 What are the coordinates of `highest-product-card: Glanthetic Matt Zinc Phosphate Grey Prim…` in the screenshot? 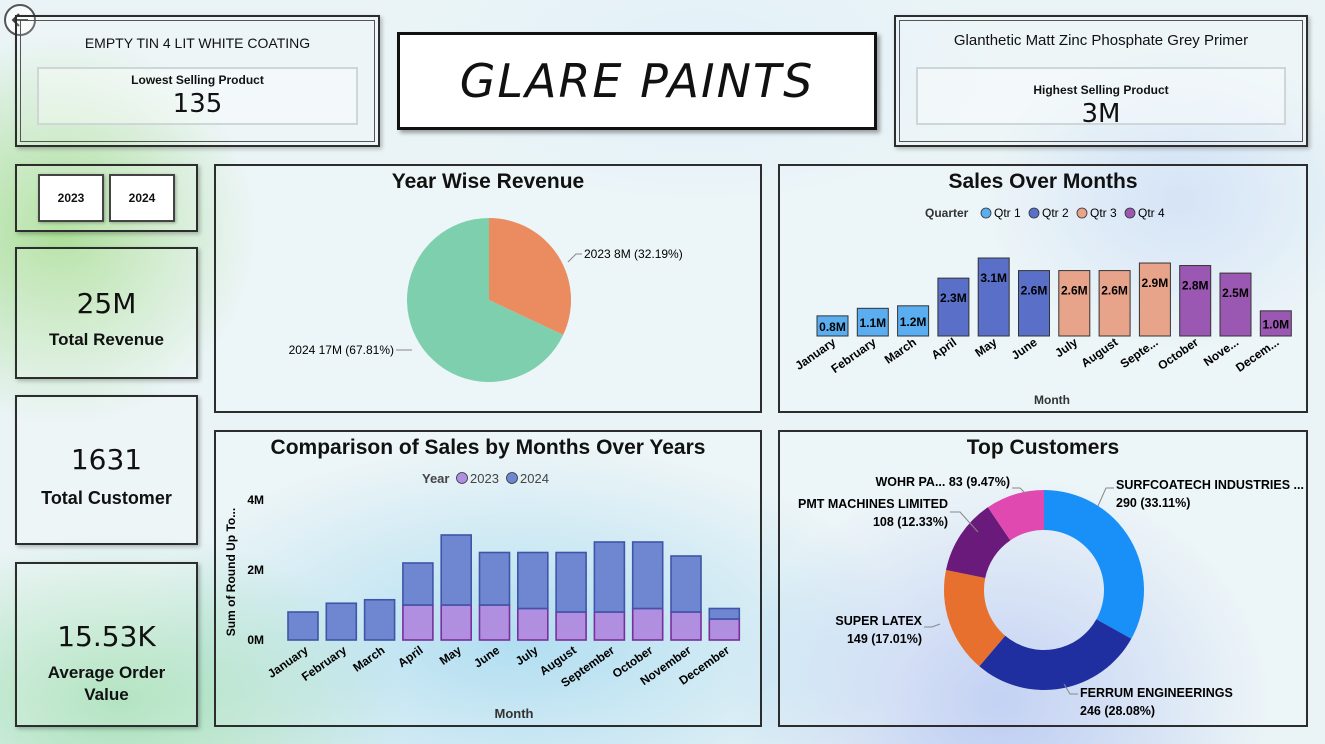 It's located at (1101, 81).